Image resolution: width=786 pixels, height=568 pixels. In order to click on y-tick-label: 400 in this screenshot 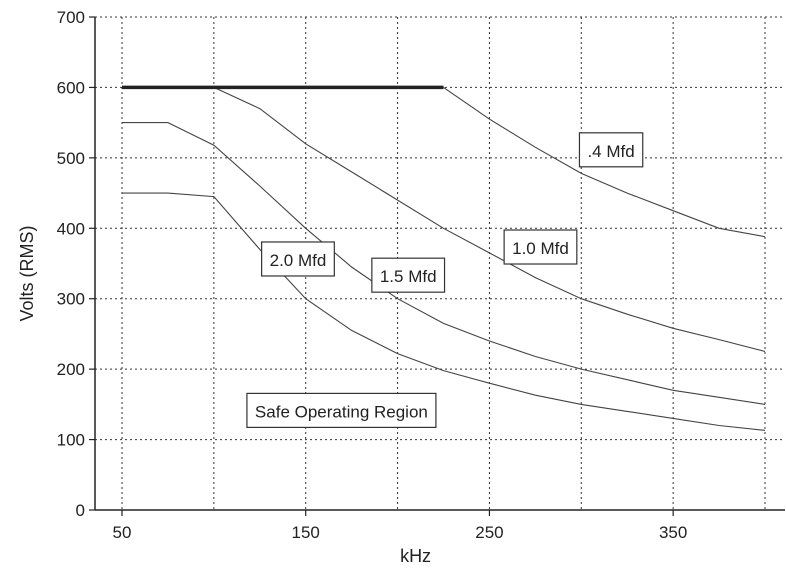, I will do `click(71, 228)`.